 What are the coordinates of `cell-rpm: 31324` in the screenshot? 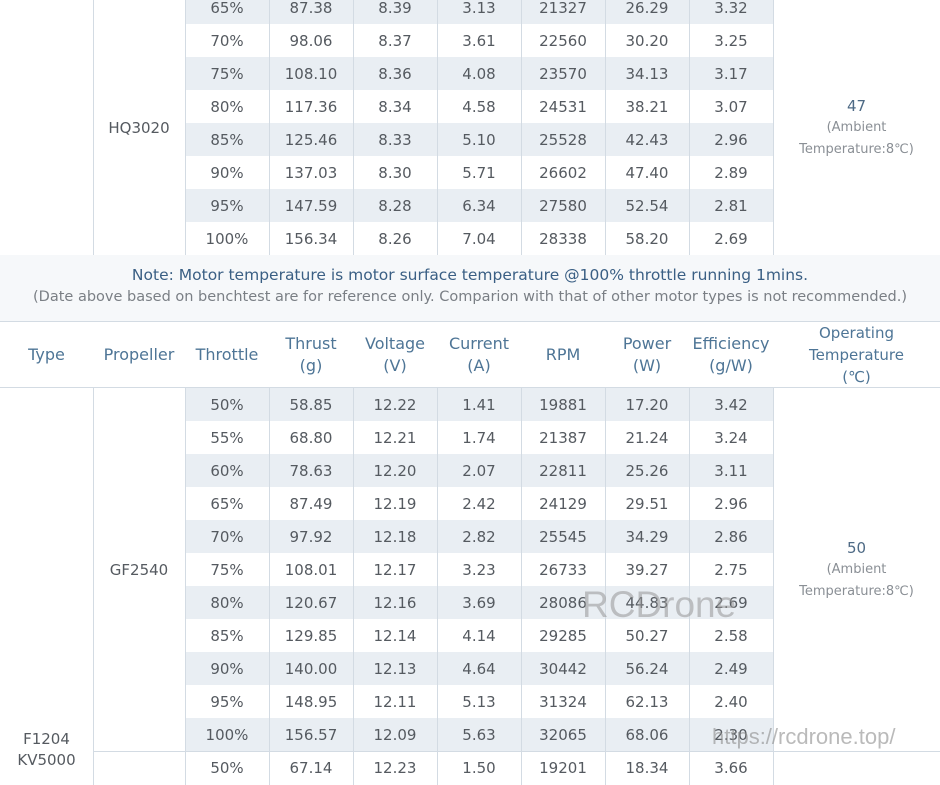 It's located at (563, 701).